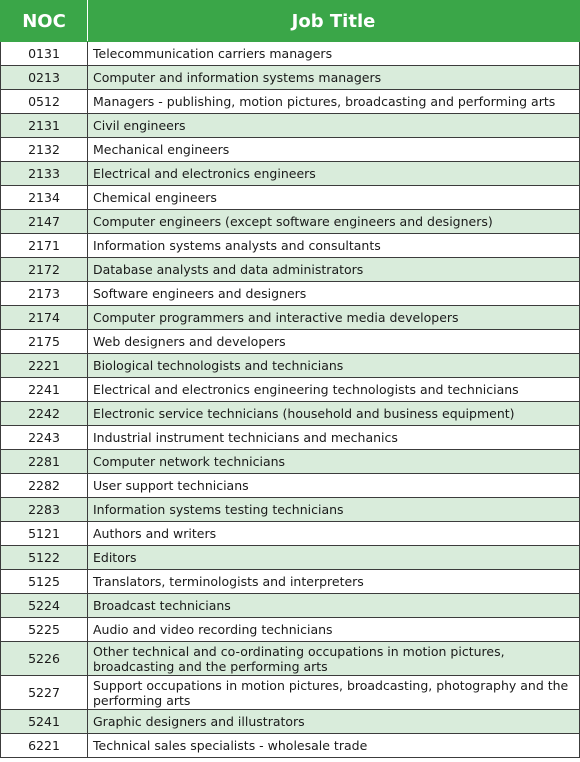 This screenshot has width=580, height=762. What do you see at coordinates (44, 21) in the screenshot?
I see `noc-column-header: NOC` at bounding box center [44, 21].